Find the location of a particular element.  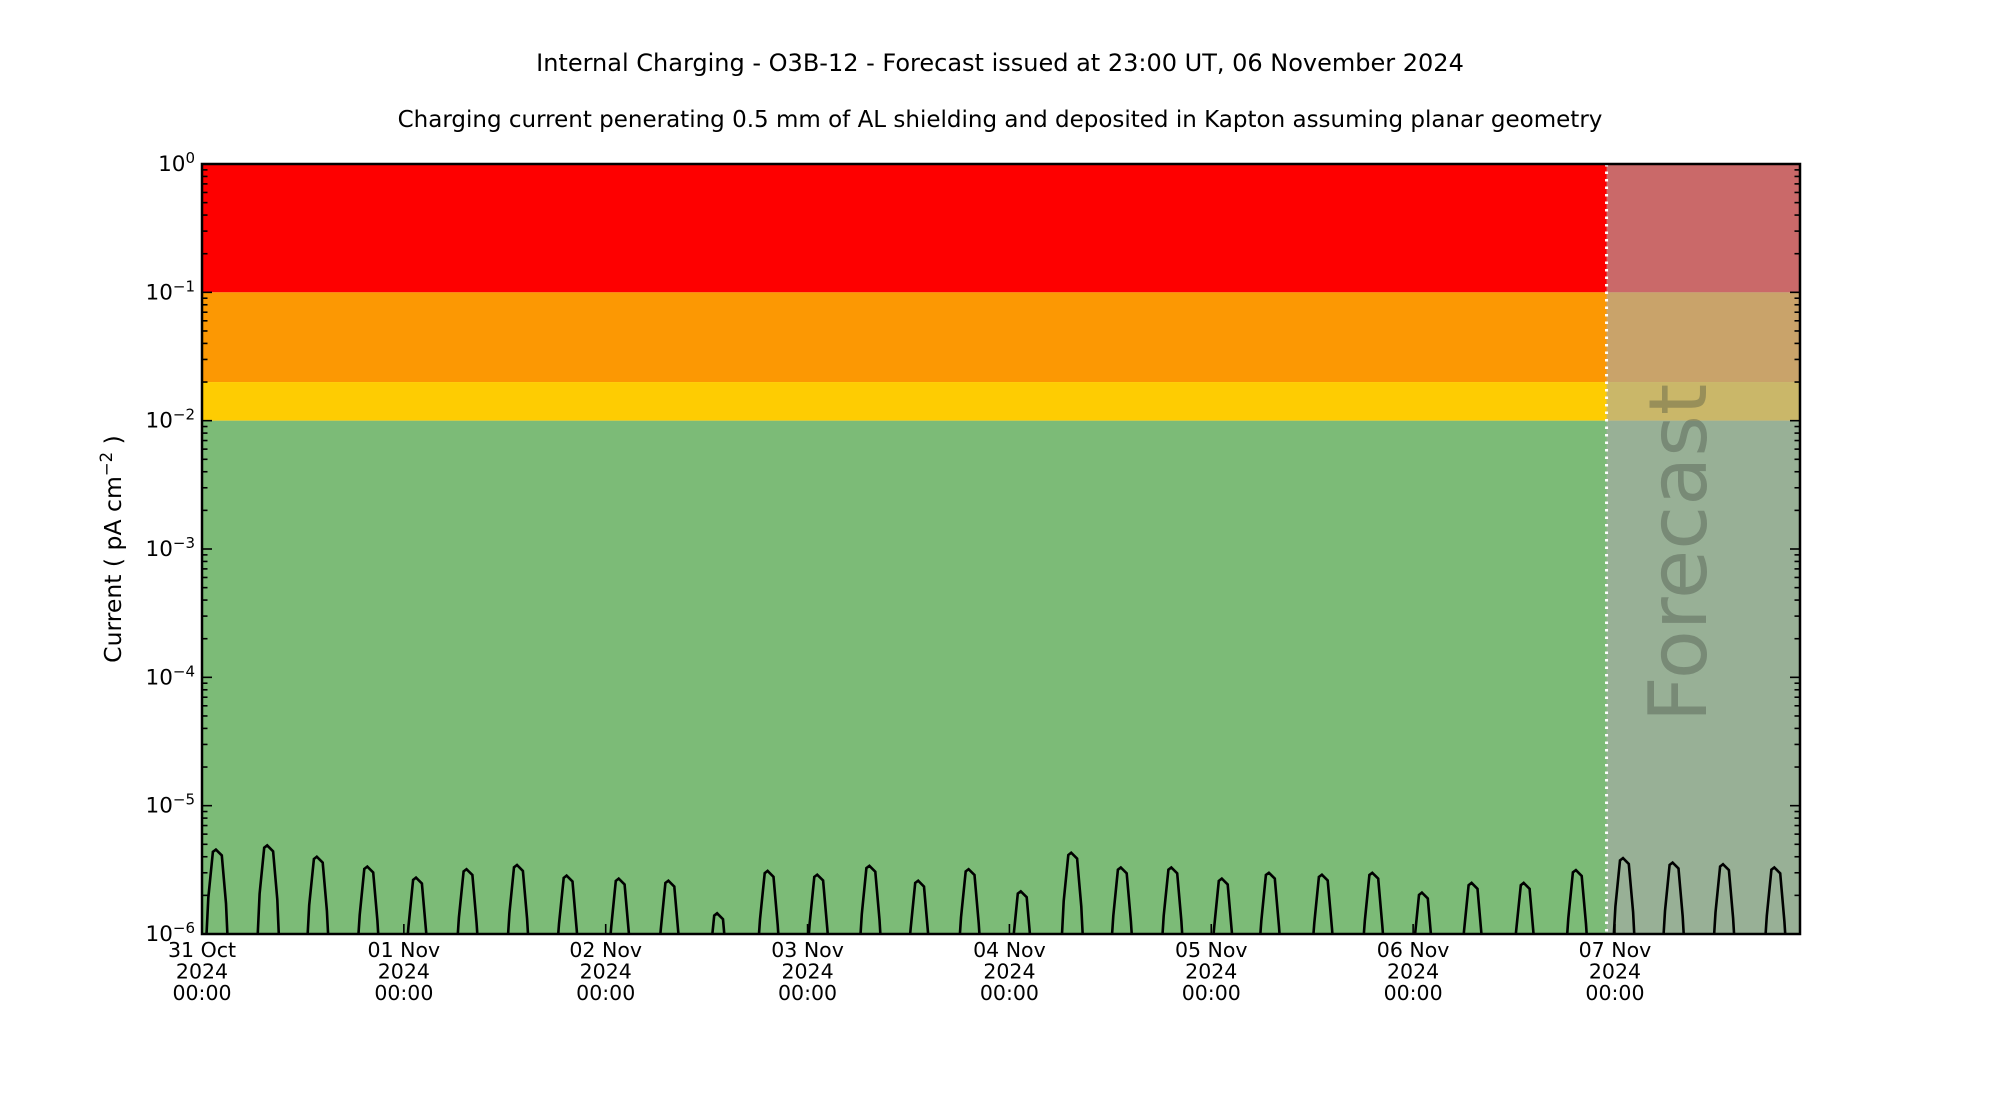

x-tick-label: 31 Oct is located at coordinates (202, 950).